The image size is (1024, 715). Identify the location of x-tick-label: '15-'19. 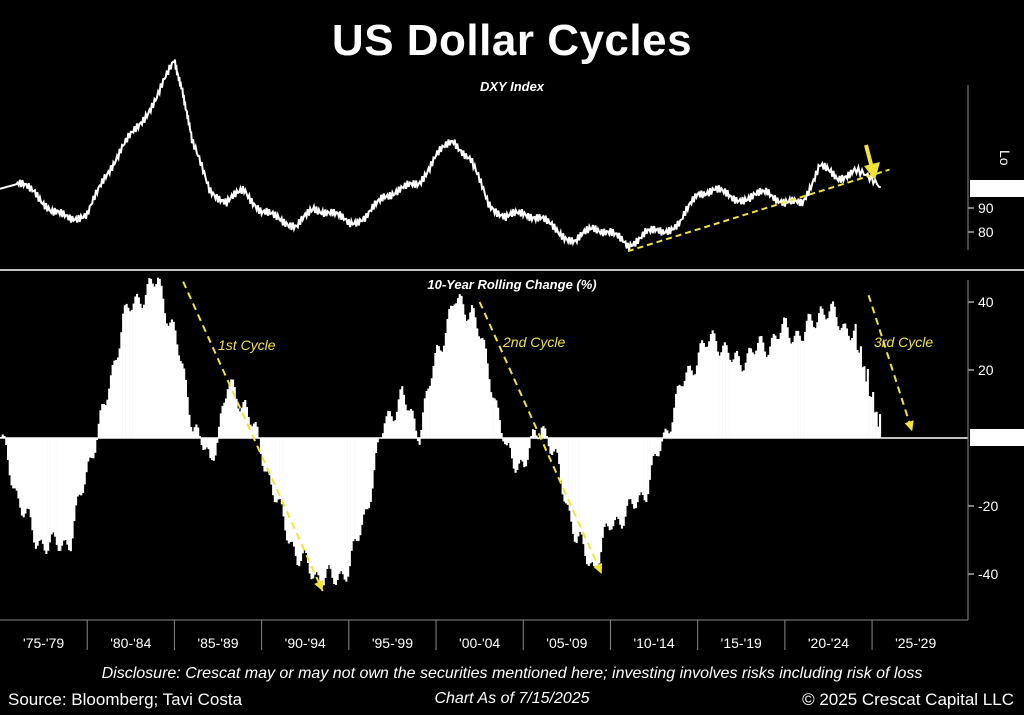
(741, 643).